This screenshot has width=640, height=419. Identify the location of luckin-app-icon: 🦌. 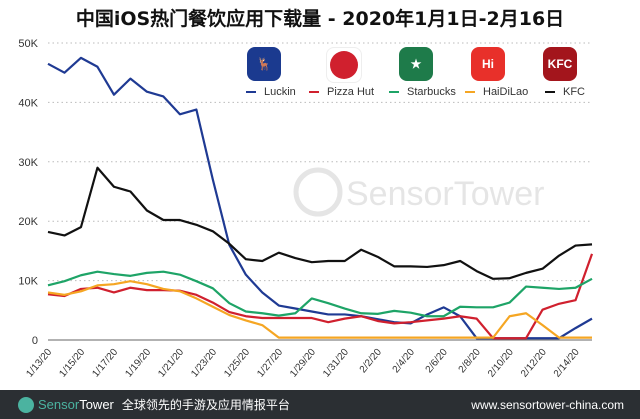
(264, 64).